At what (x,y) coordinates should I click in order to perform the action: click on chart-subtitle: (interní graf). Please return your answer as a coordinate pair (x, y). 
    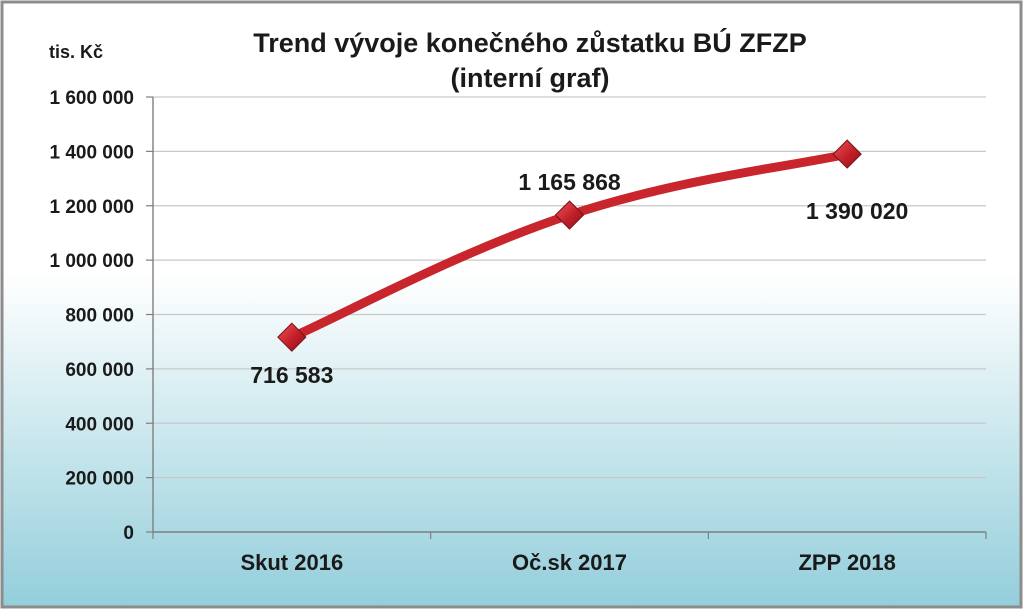
    Looking at the image, I should click on (530, 78).